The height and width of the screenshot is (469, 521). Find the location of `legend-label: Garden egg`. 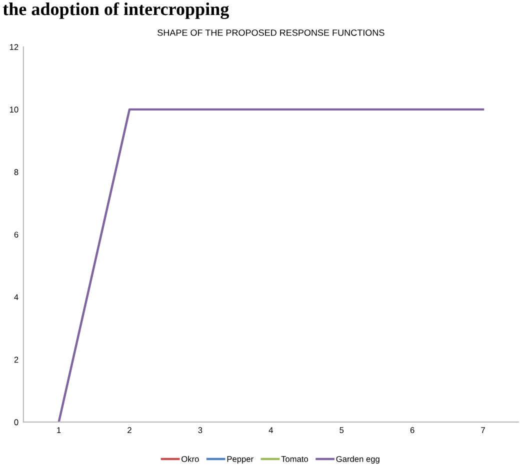

legend-label: Garden egg is located at coordinates (358, 460).